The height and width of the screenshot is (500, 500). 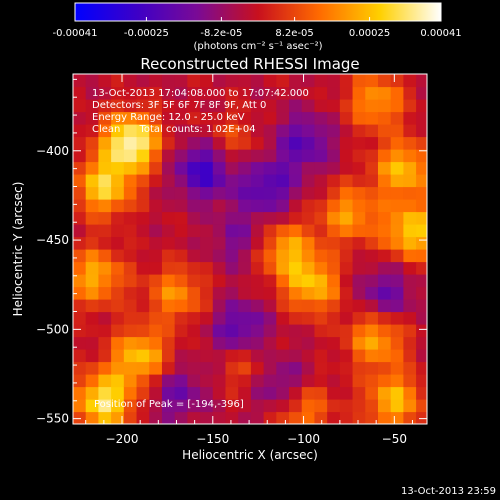 What do you see at coordinates (369, 33) in the screenshot?
I see `colorbar-tick-label: 0.00025` at bounding box center [369, 33].